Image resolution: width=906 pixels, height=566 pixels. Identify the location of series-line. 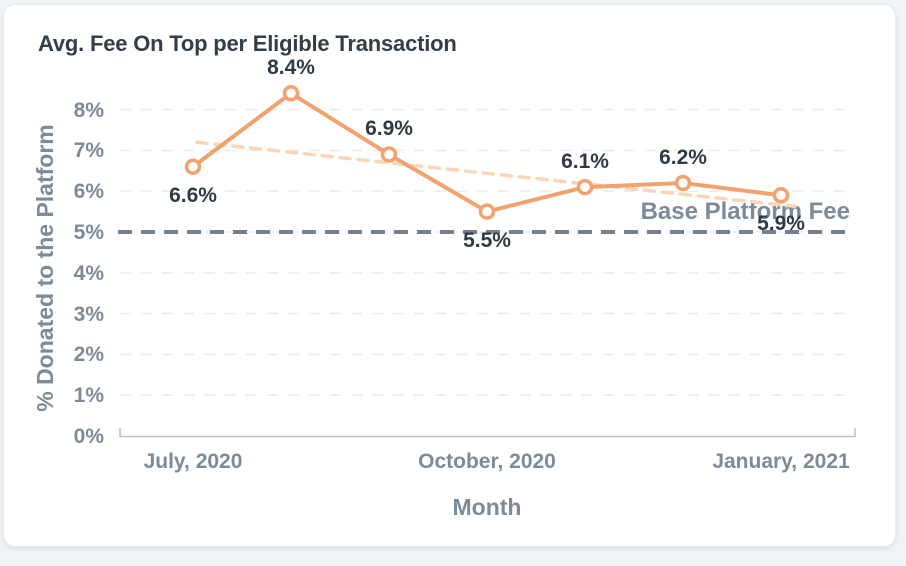
(487, 152).